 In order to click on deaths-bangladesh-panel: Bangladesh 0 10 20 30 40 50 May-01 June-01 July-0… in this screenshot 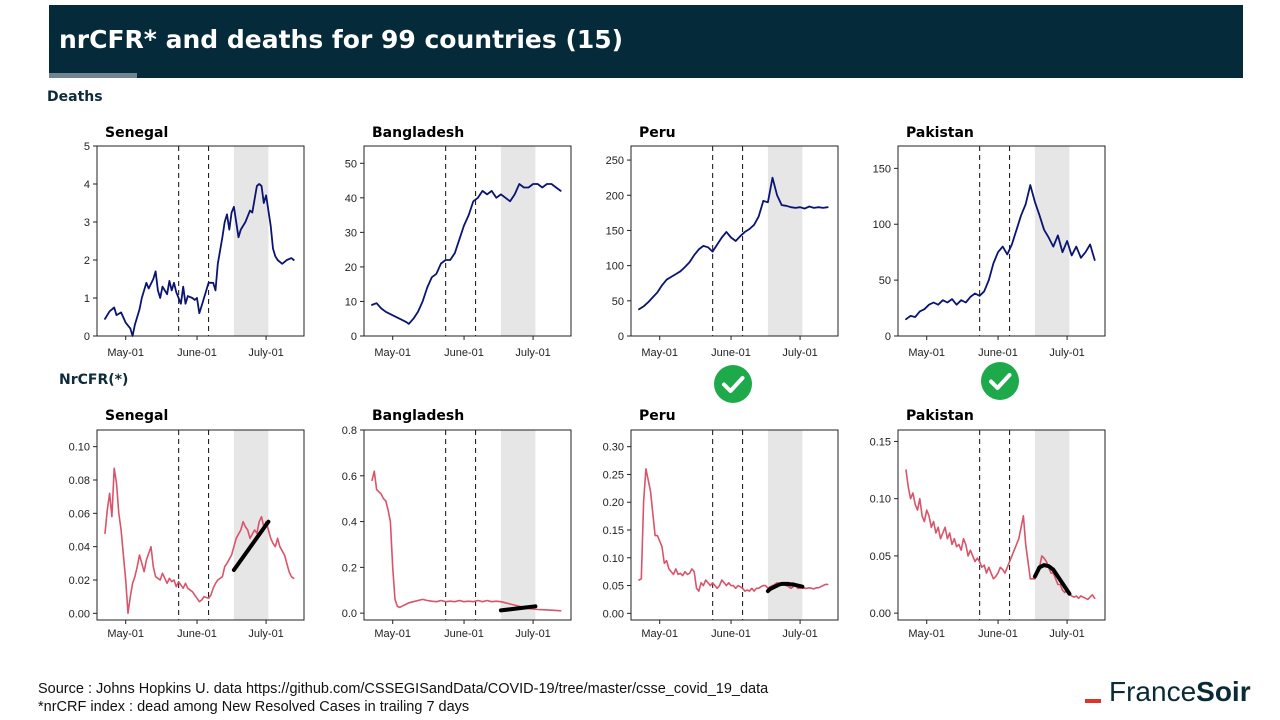, I will do `click(458, 242)`.